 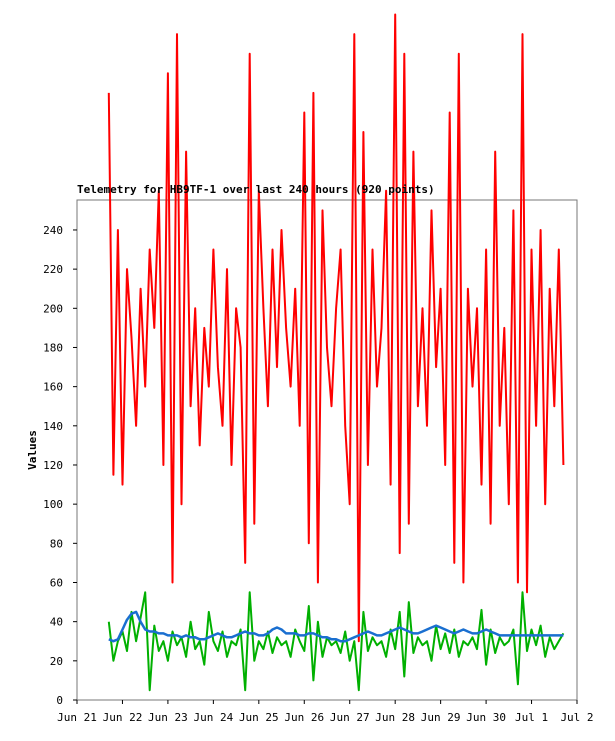 What do you see at coordinates (53, 347) in the screenshot?
I see `y-tick-label: 180` at bounding box center [53, 347].